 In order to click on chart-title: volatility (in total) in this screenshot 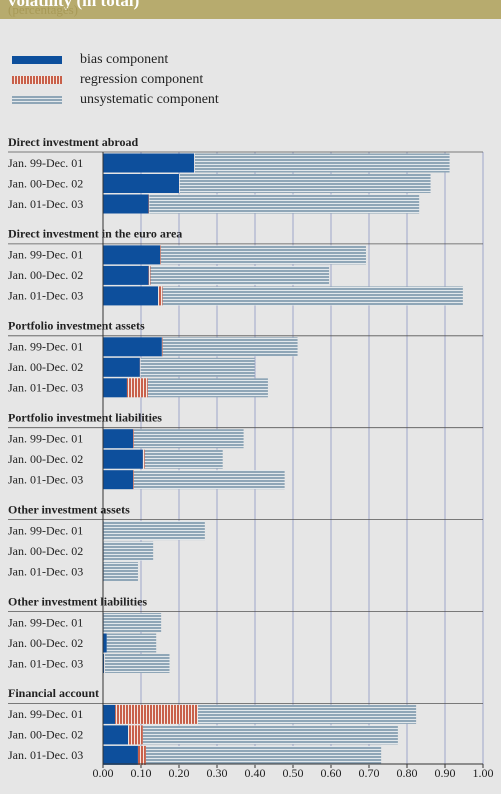, I will do `click(73, 5)`.